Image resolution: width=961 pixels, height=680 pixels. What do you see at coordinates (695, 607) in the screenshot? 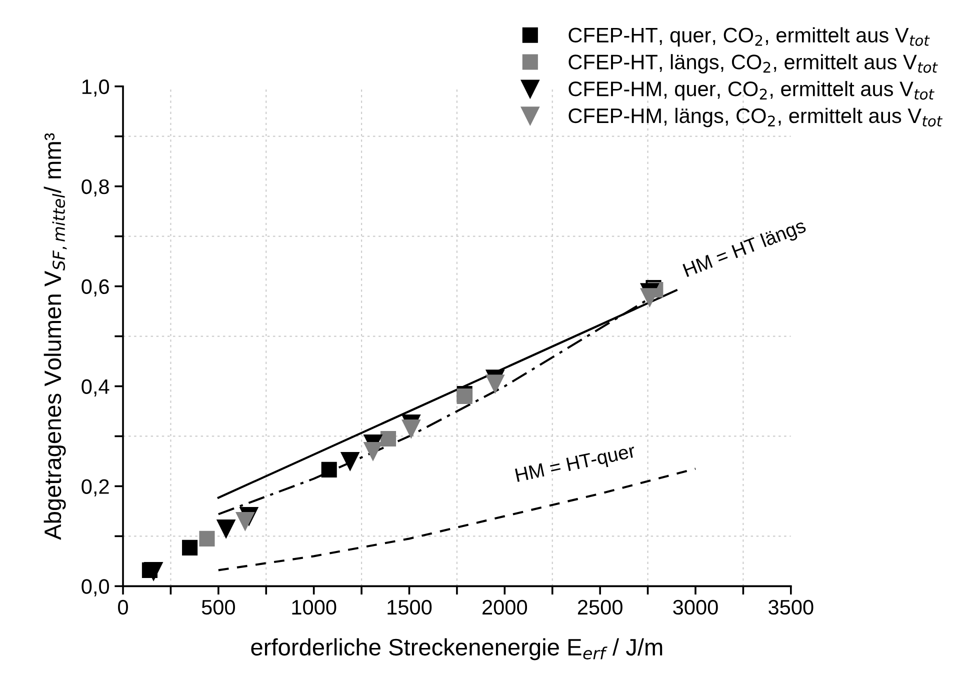
I see `x-tick-label: 3000` at bounding box center [695, 607].